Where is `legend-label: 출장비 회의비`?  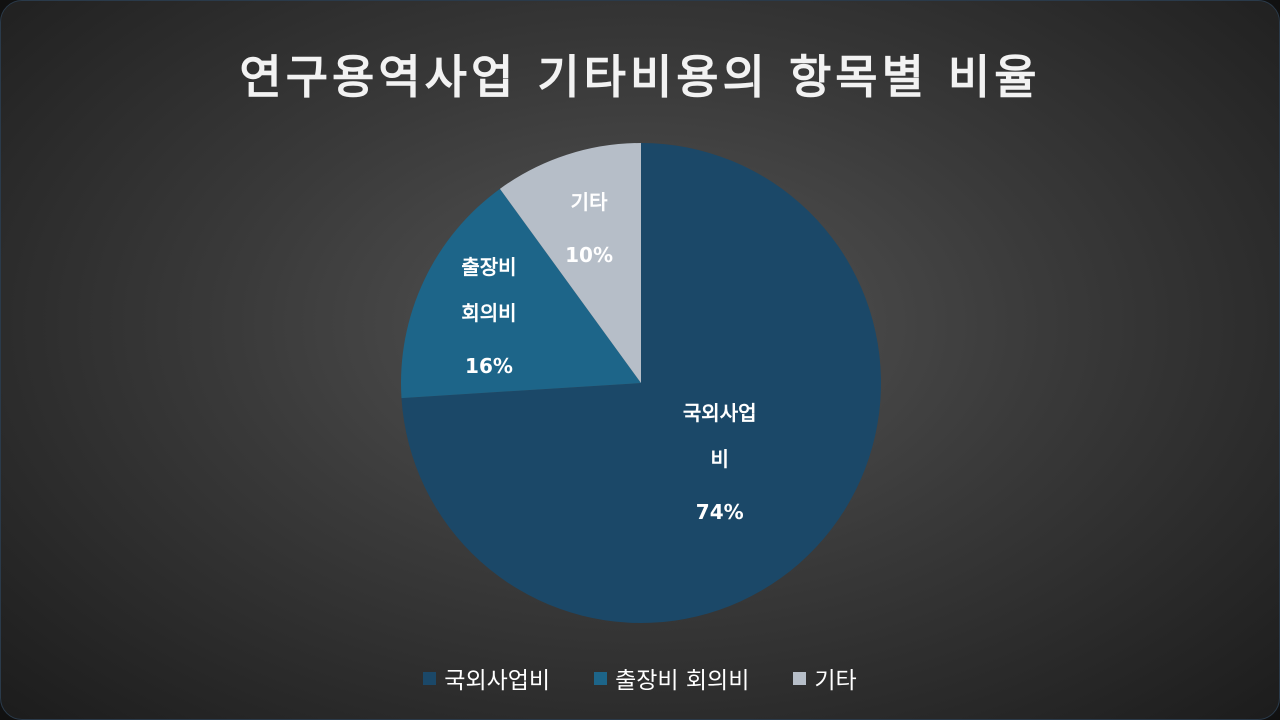
legend-label: 출장비 회의비 is located at coordinates (682, 681).